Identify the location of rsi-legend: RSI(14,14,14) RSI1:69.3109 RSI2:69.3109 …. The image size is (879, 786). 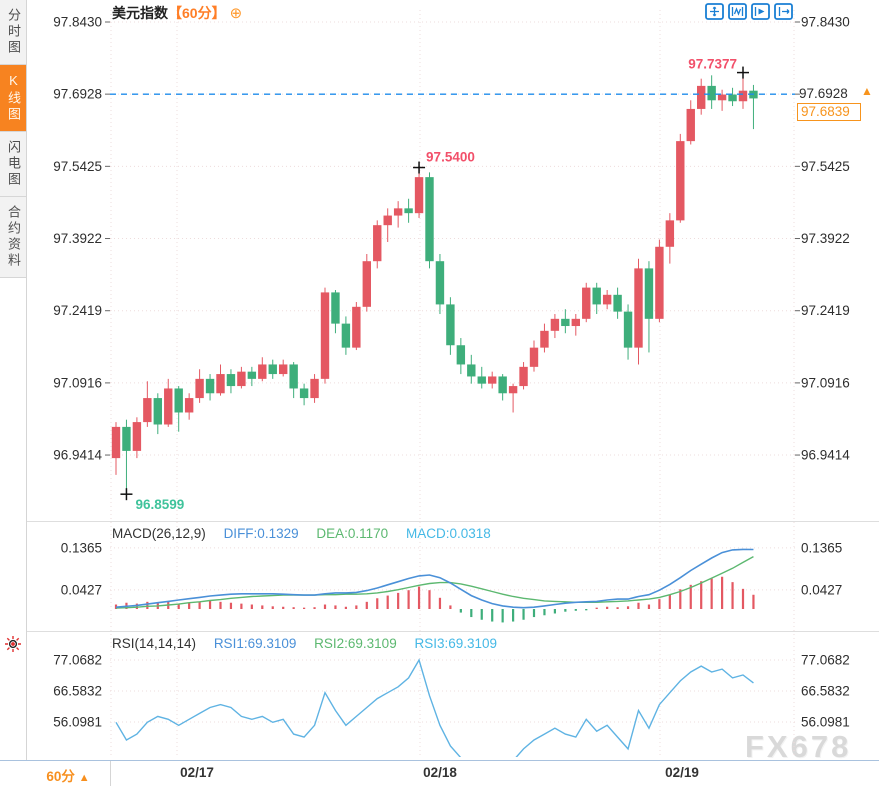
(311, 643).